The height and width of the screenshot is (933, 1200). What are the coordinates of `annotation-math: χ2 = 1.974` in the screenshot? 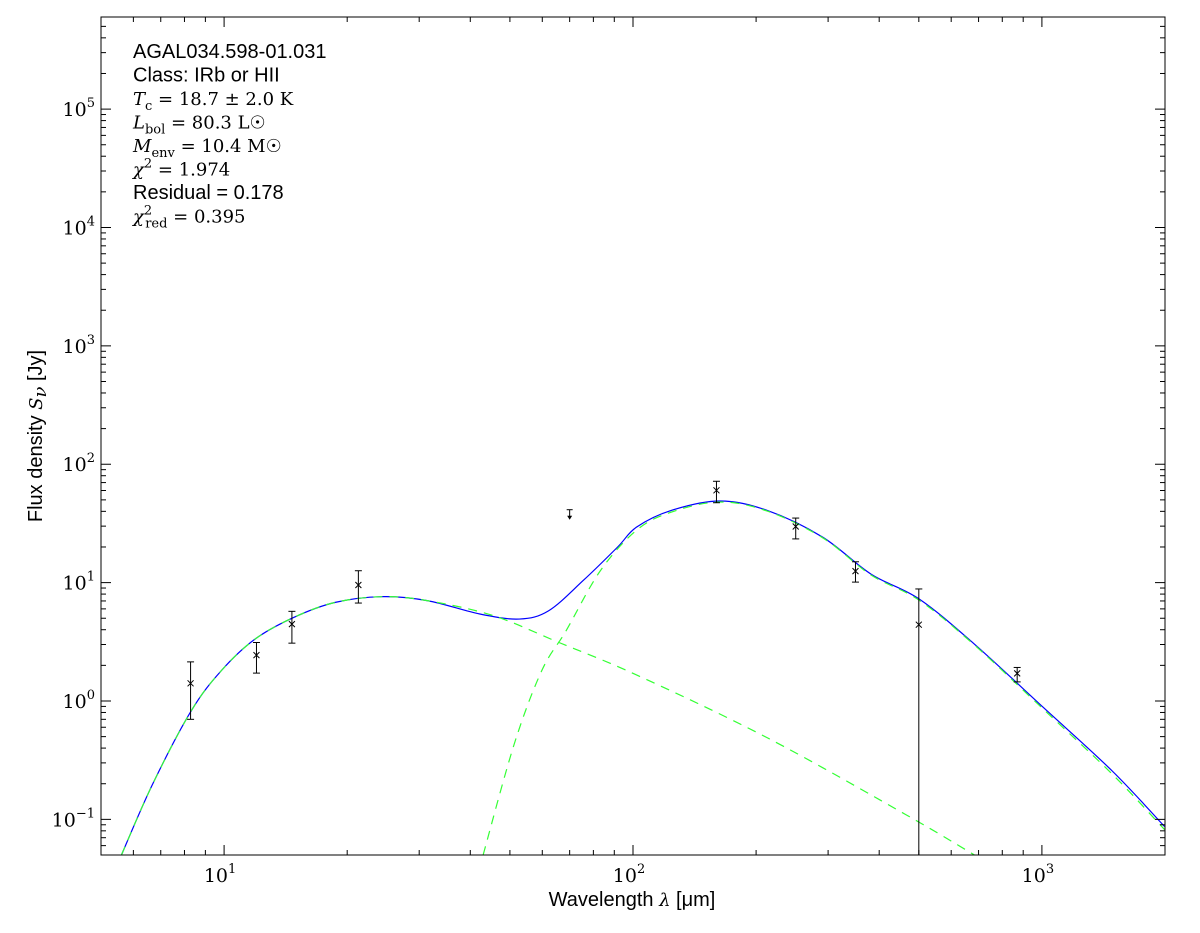 It's located at (180, 169).